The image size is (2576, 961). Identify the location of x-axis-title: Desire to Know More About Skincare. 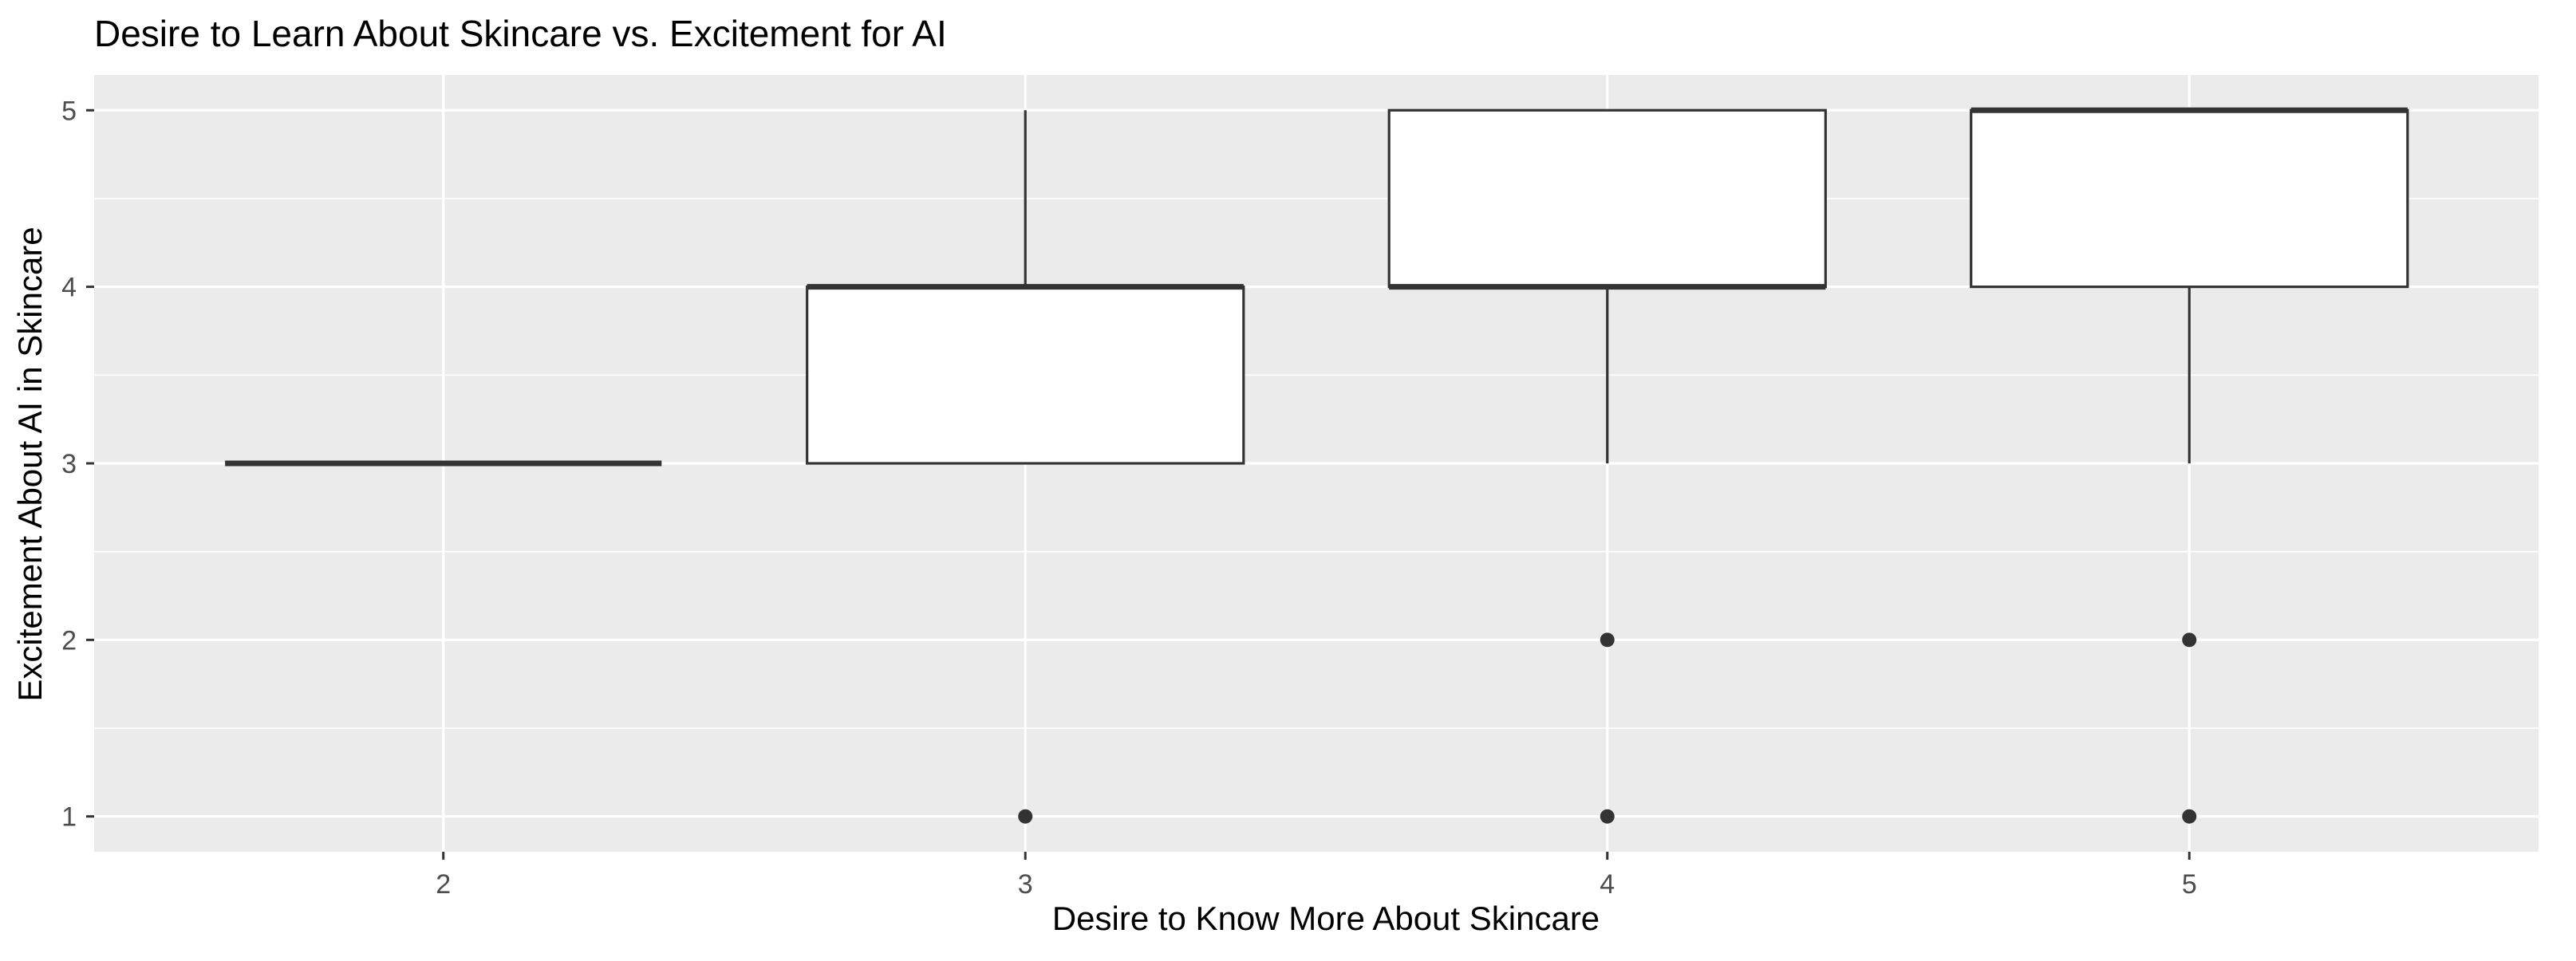
(1326, 918).